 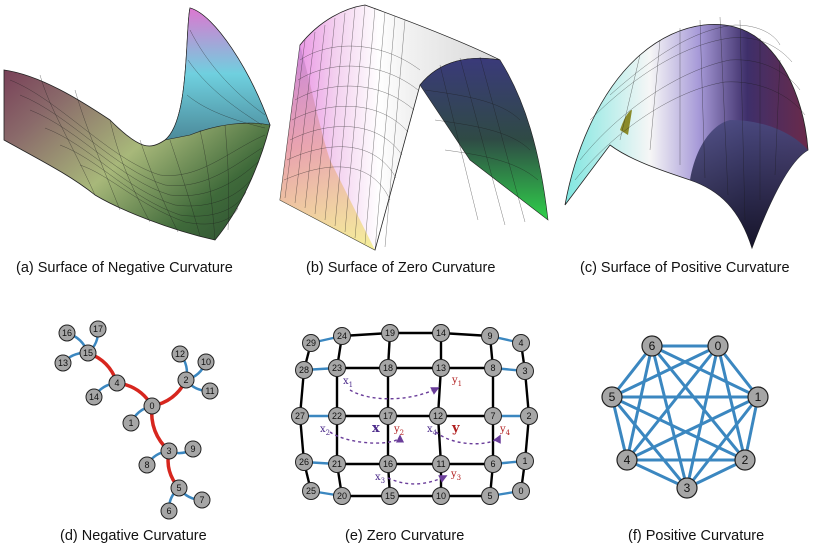 I want to click on caption-a: (a) Surface of Negative Curvature, so click(x=124, y=268).